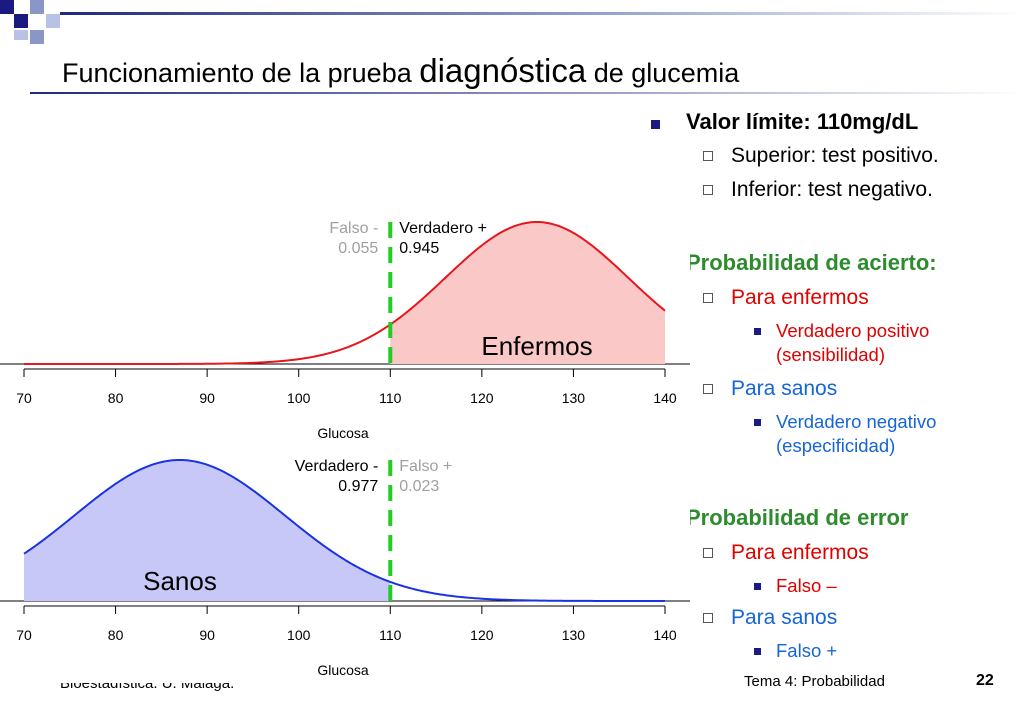 The width and height of the screenshot is (1023, 708). I want to click on bullet-threshold: Valor límite: 110mg/dL, so click(802, 121).